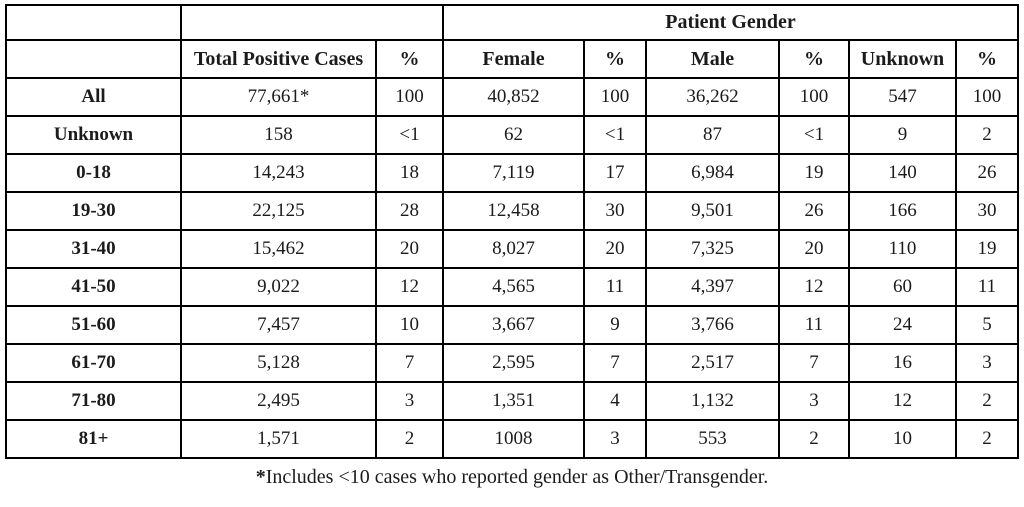 This screenshot has width=1024, height=507. I want to click on row-label: 81+, so click(93, 439).